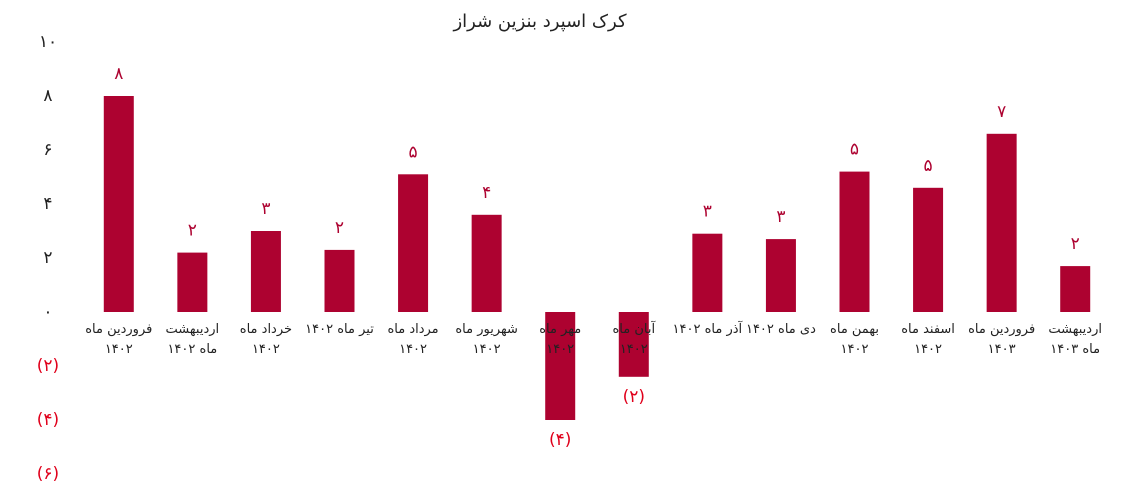 Image resolution: width=1140 pixels, height=491 pixels. What do you see at coordinates (192, 339) in the screenshot?
I see `x-tick-label: اردیبهشت ماه ۱۴۰۲` at bounding box center [192, 339].